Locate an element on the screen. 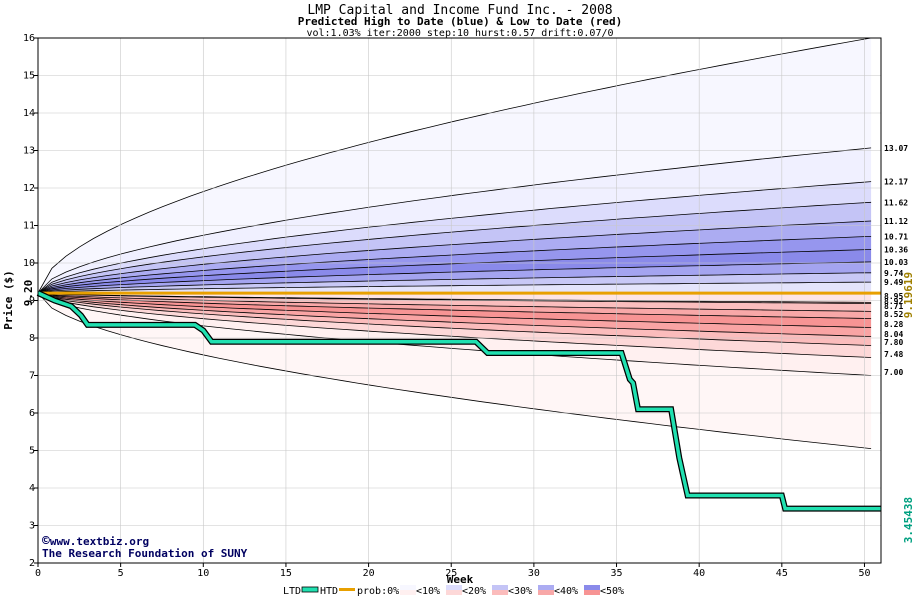 The height and width of the screenshot is (604, 920). y-tick-label: 14 is located at coordinates (29, 113).